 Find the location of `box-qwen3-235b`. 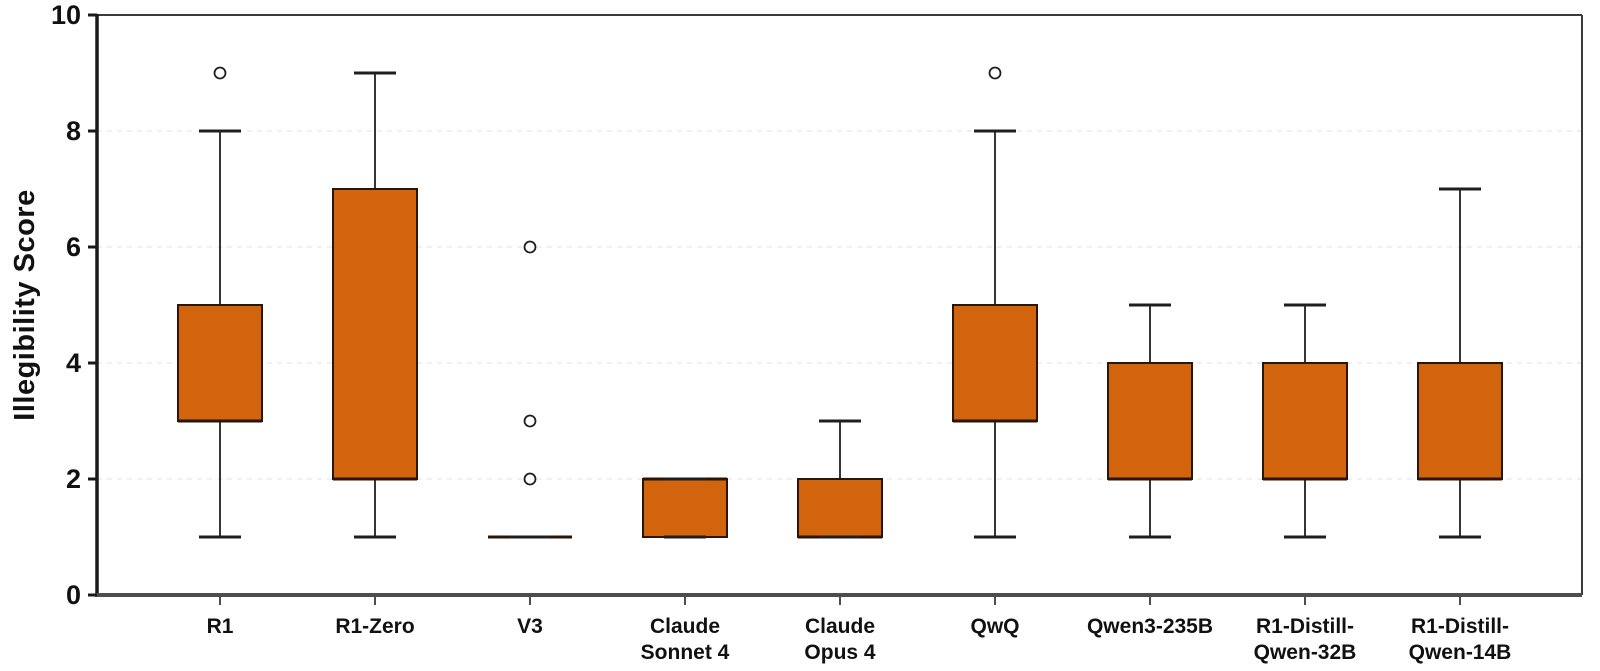

box-qwen3-235b is located at coordinates (1150, 421).